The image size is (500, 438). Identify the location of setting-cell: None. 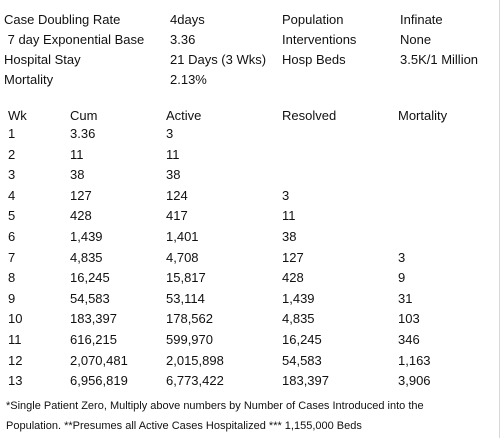
(416, 39).